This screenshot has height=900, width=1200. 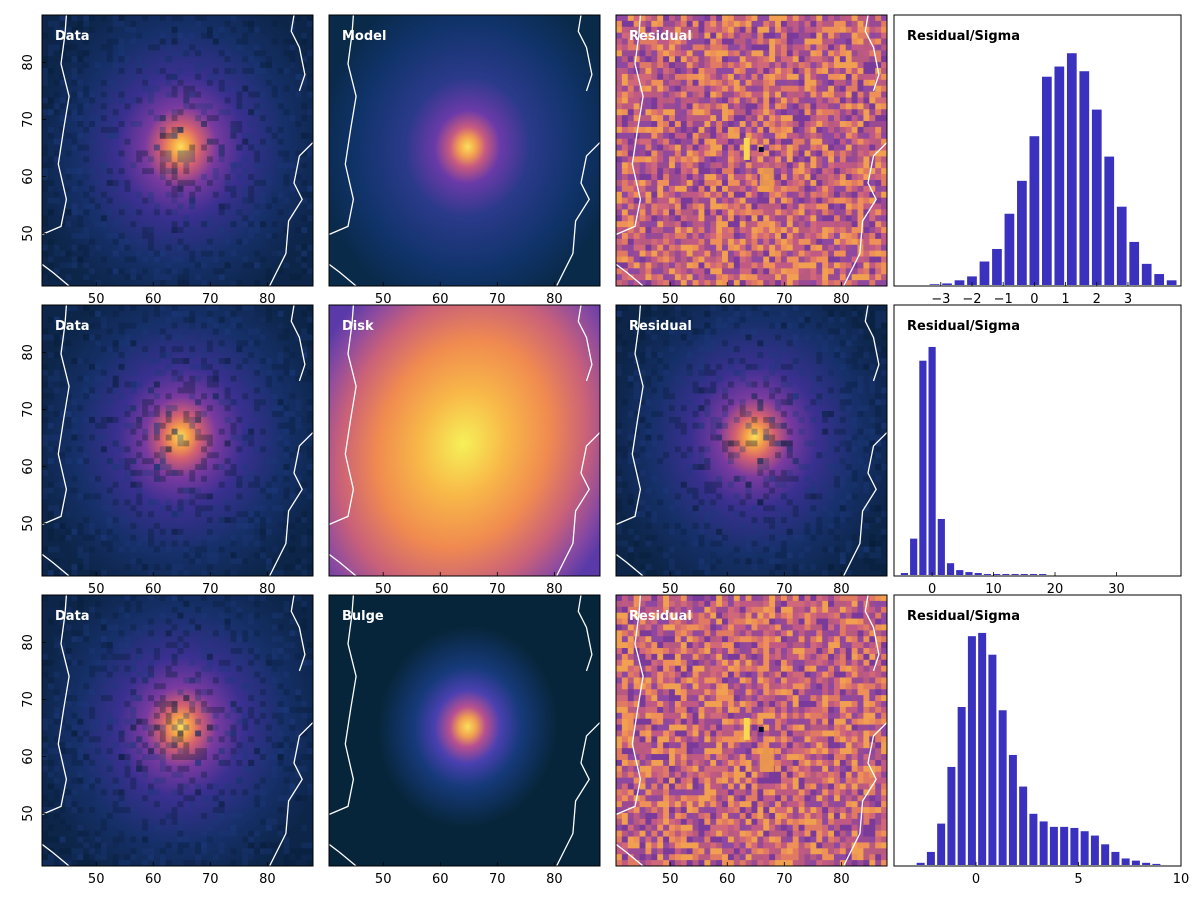 What do you see at coordinates (1037, 440) in the screenshot?
I see `panel-frame` at bounding box center [1037, 440].